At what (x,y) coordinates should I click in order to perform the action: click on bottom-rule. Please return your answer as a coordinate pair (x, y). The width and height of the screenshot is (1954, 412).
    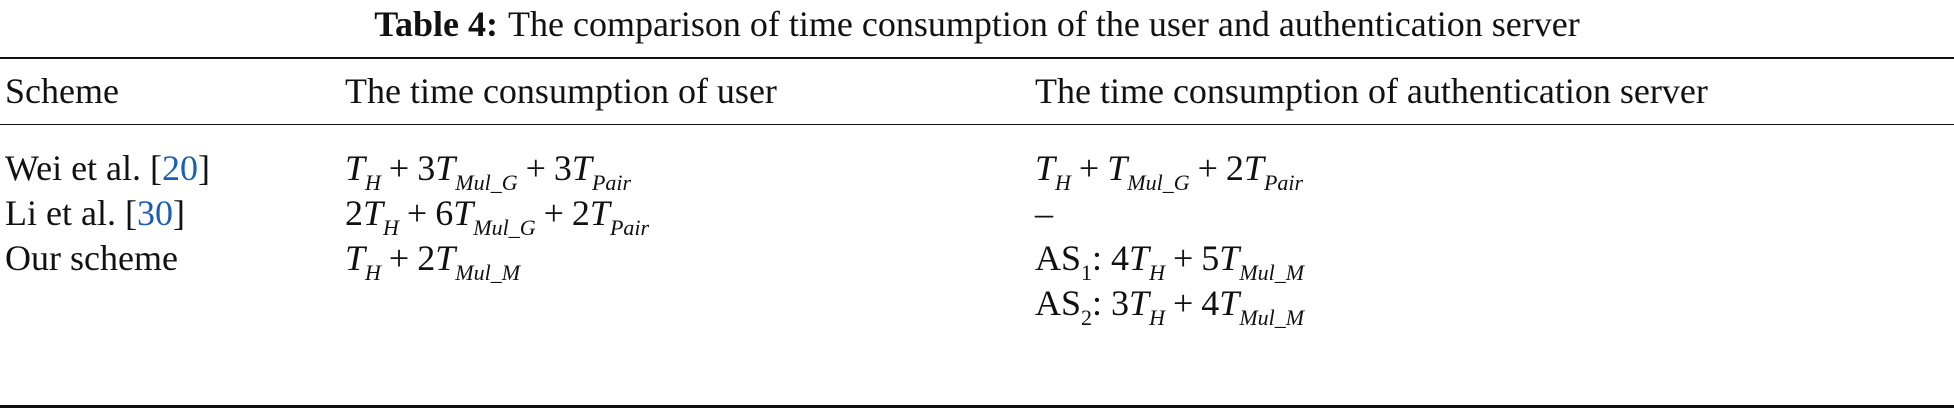
    Looking at the image, I should click on (977, 406).